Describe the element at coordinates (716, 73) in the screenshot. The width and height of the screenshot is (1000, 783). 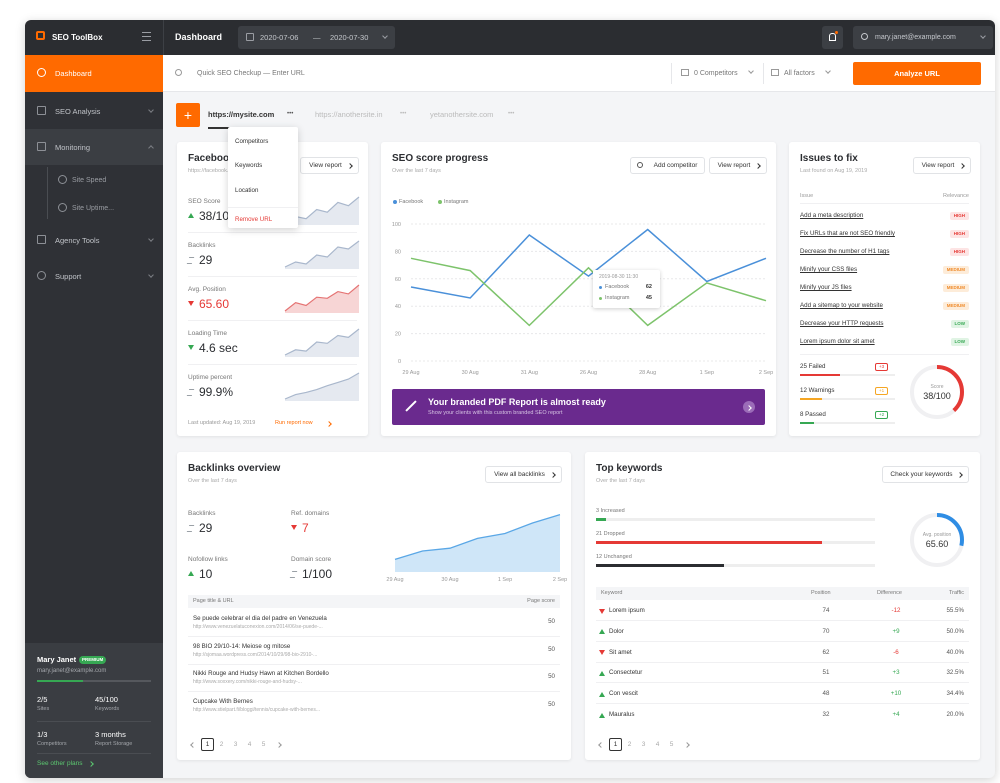
I see `competitors-select: 0 Competitors` at that location.